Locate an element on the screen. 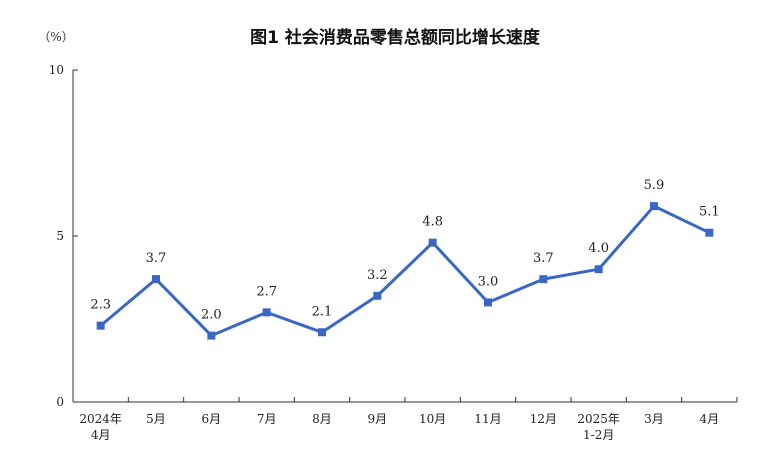  data-label: 2.0 is located at coordinates (211, 315).